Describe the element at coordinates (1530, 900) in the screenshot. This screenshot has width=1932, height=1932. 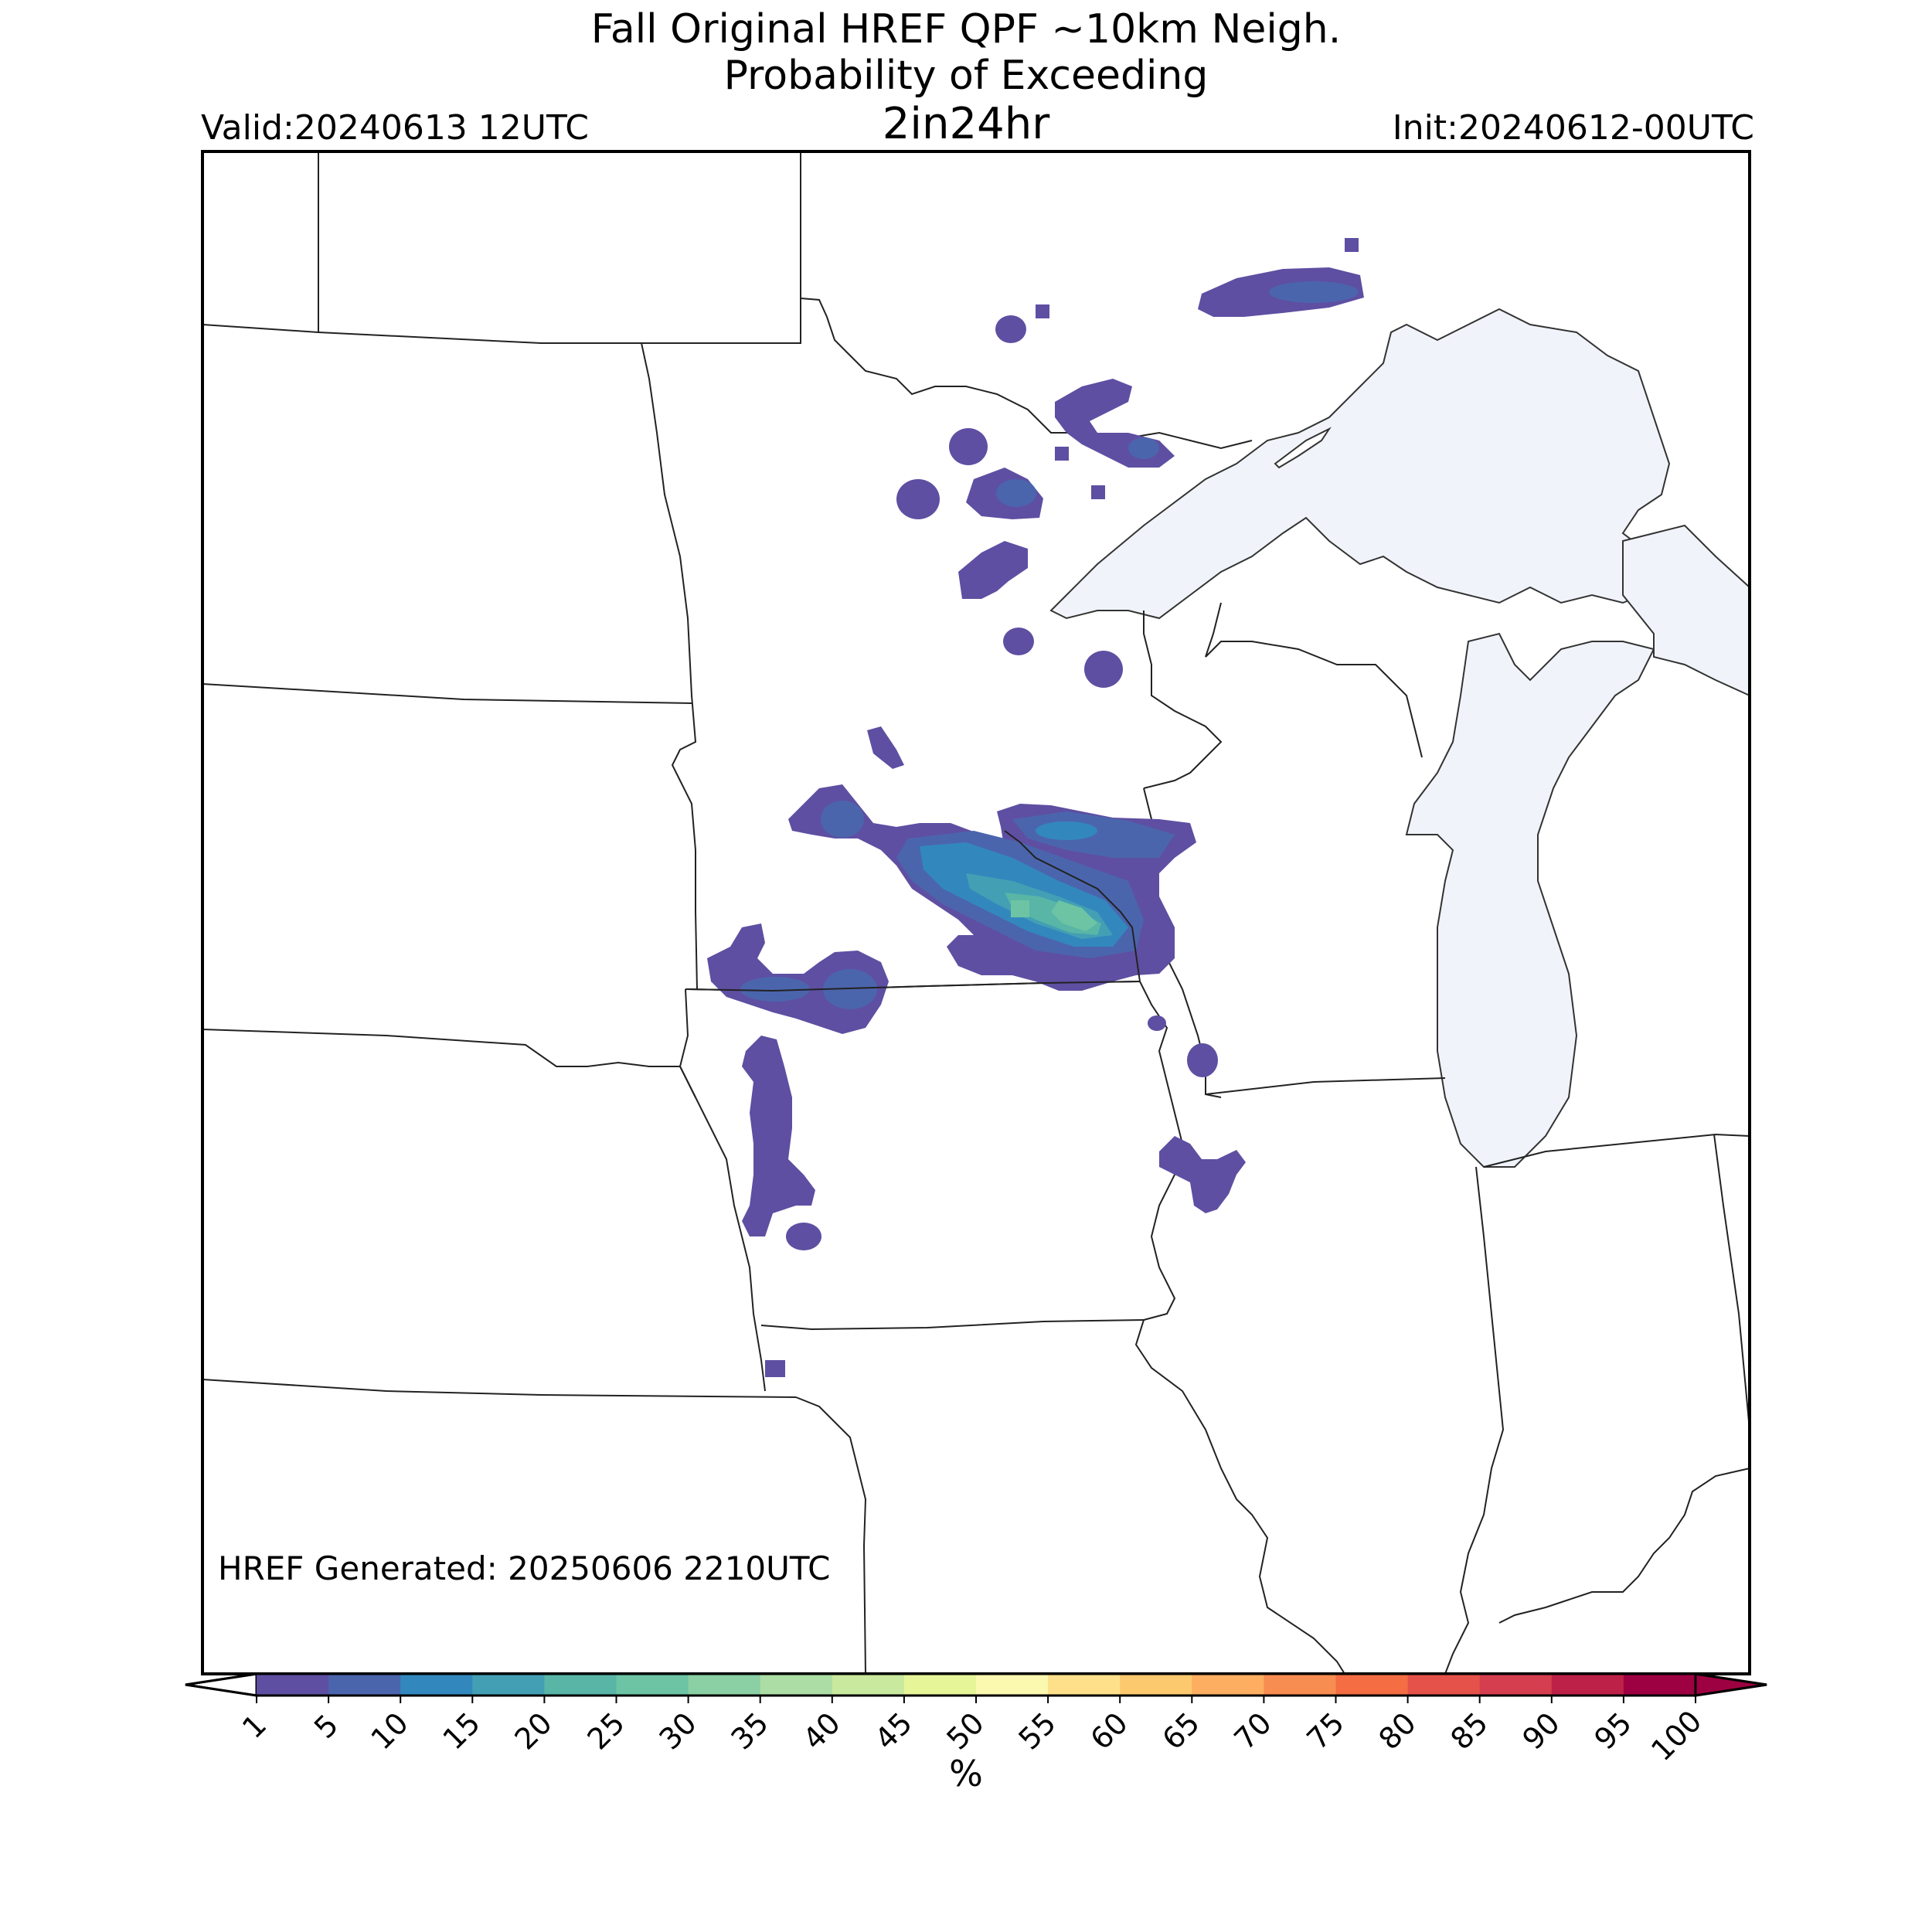
I see `lake-michigan` at that location.